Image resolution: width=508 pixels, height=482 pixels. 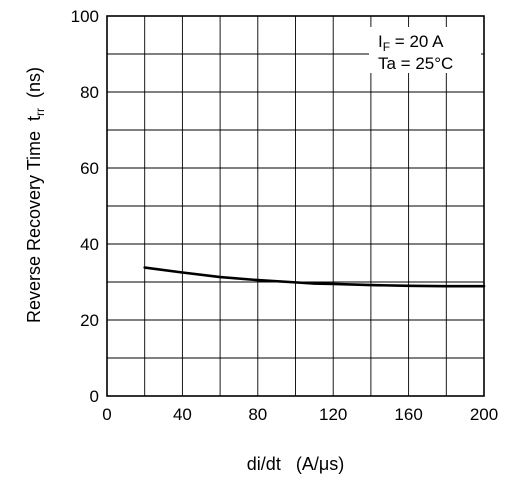 What do you see at coordinates (89, 244) in the screenshot?
I see `y-tick-label: 40` at bounding box center [89, 244].